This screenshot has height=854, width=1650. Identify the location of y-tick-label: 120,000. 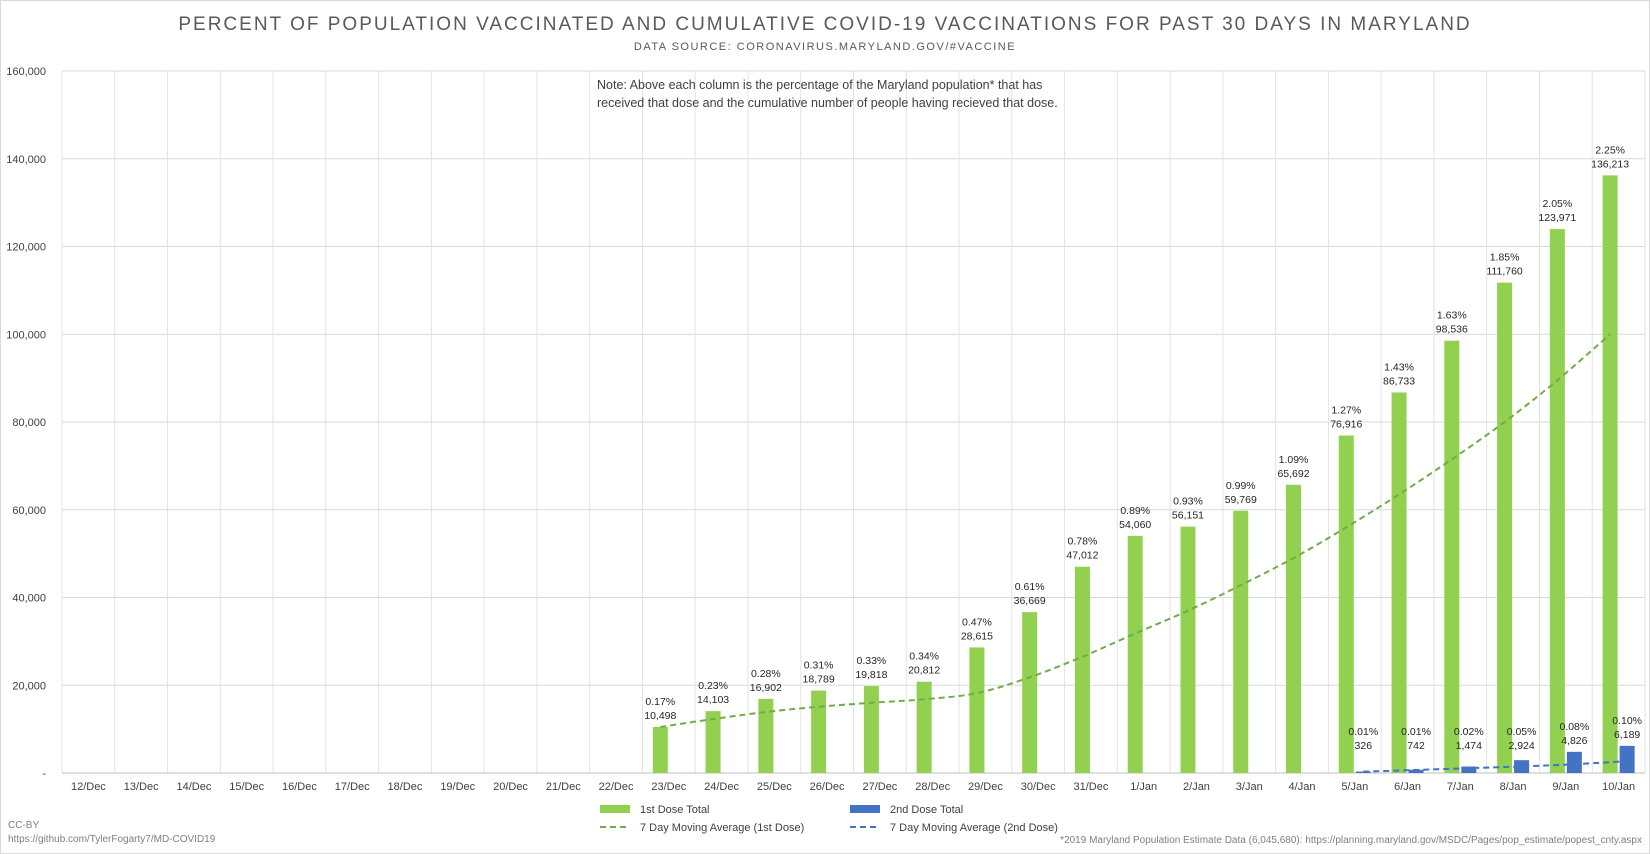
(26, 248).